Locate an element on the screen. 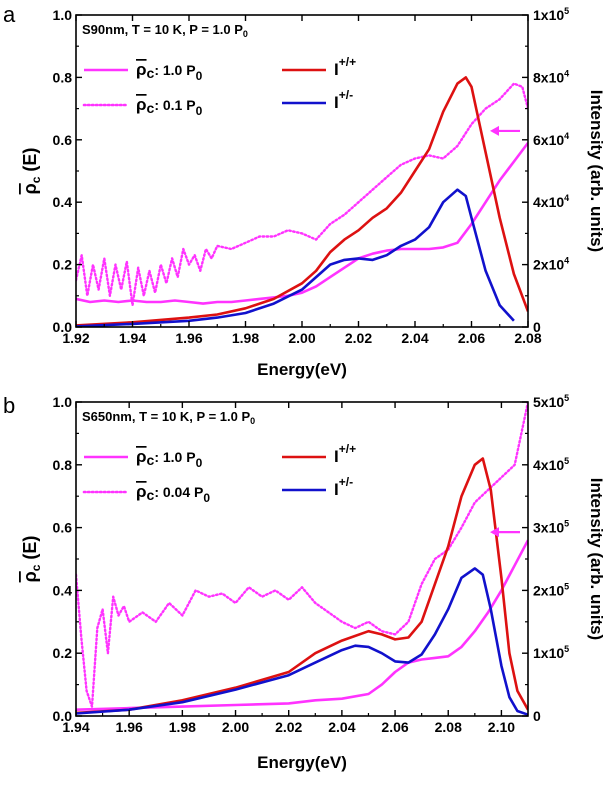  y-right-tick-label: 5x10⁵ is located at coordinates (551, 401).